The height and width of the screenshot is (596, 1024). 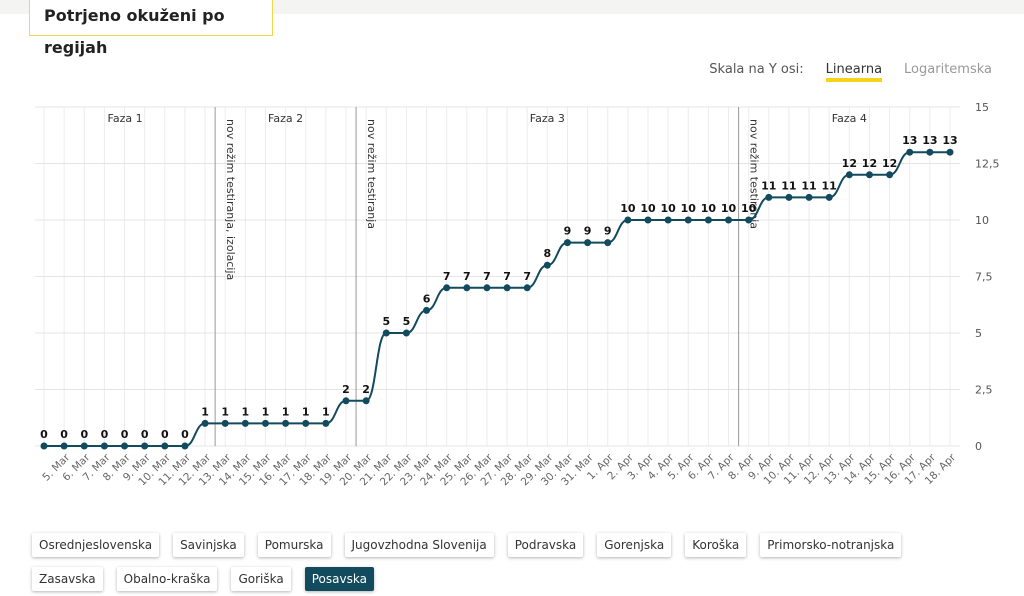 What do you see at coordinates (869, 163) in the screenshot?
I see `data-label: 12` at bounding box center [869, 163].